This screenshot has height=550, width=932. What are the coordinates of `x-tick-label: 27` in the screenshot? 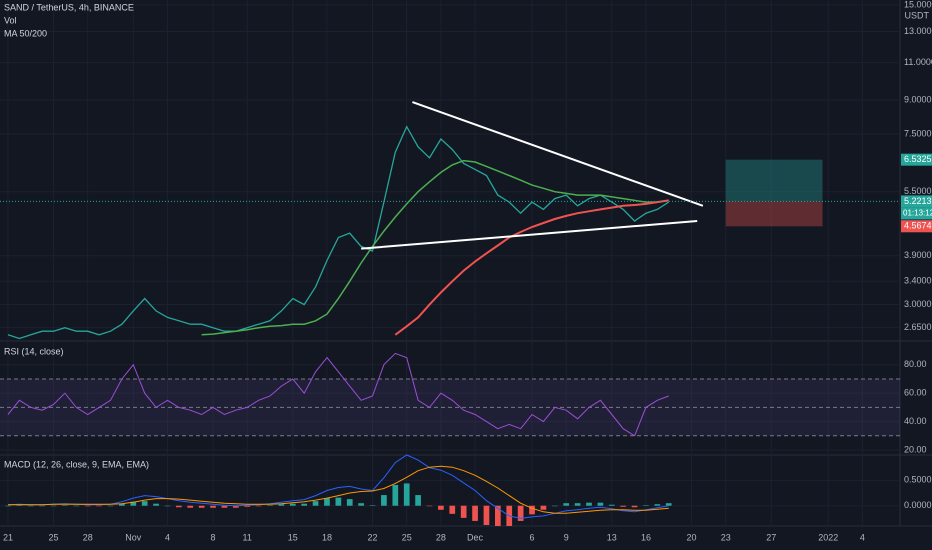 It's located at (771, 537).